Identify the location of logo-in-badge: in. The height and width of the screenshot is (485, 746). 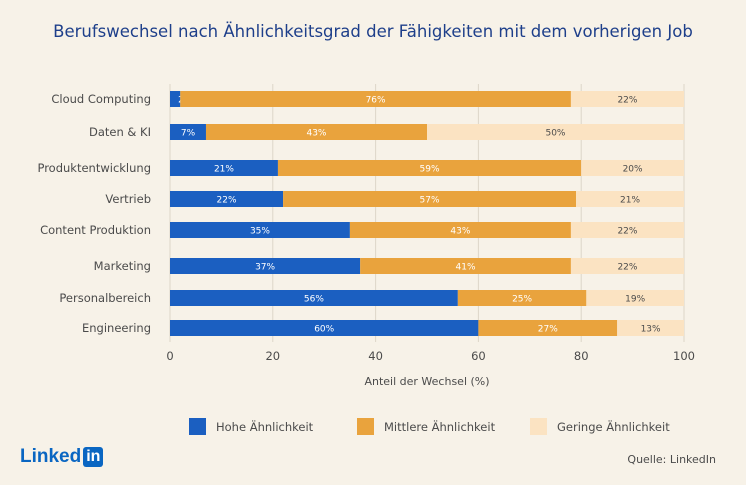
(93, 457).